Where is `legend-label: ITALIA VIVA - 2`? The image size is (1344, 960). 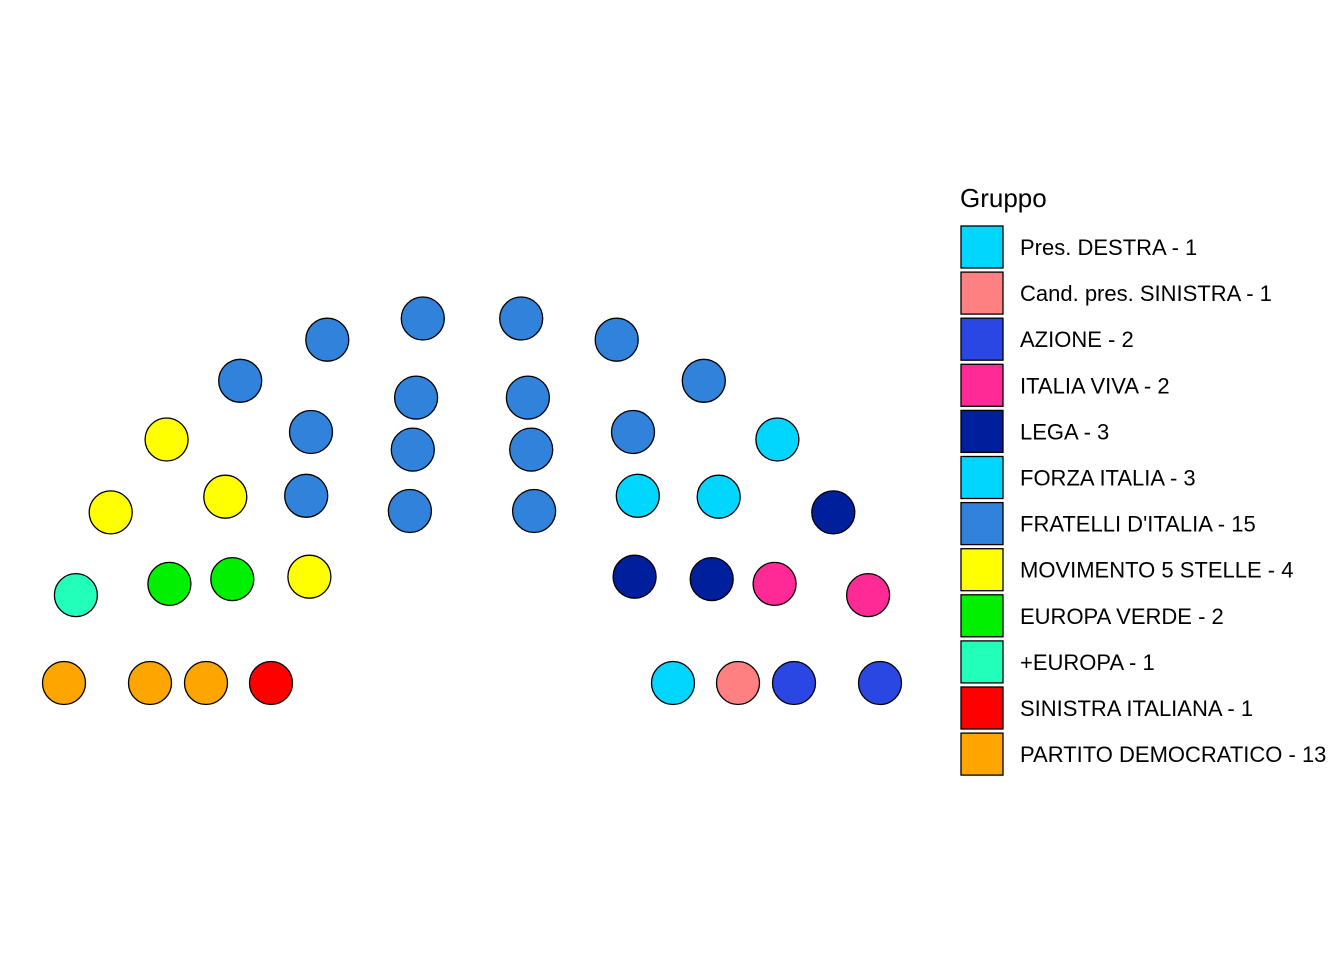 legend-label: ITALIA VIVA - 2 is located at coordinates (1095, 385).